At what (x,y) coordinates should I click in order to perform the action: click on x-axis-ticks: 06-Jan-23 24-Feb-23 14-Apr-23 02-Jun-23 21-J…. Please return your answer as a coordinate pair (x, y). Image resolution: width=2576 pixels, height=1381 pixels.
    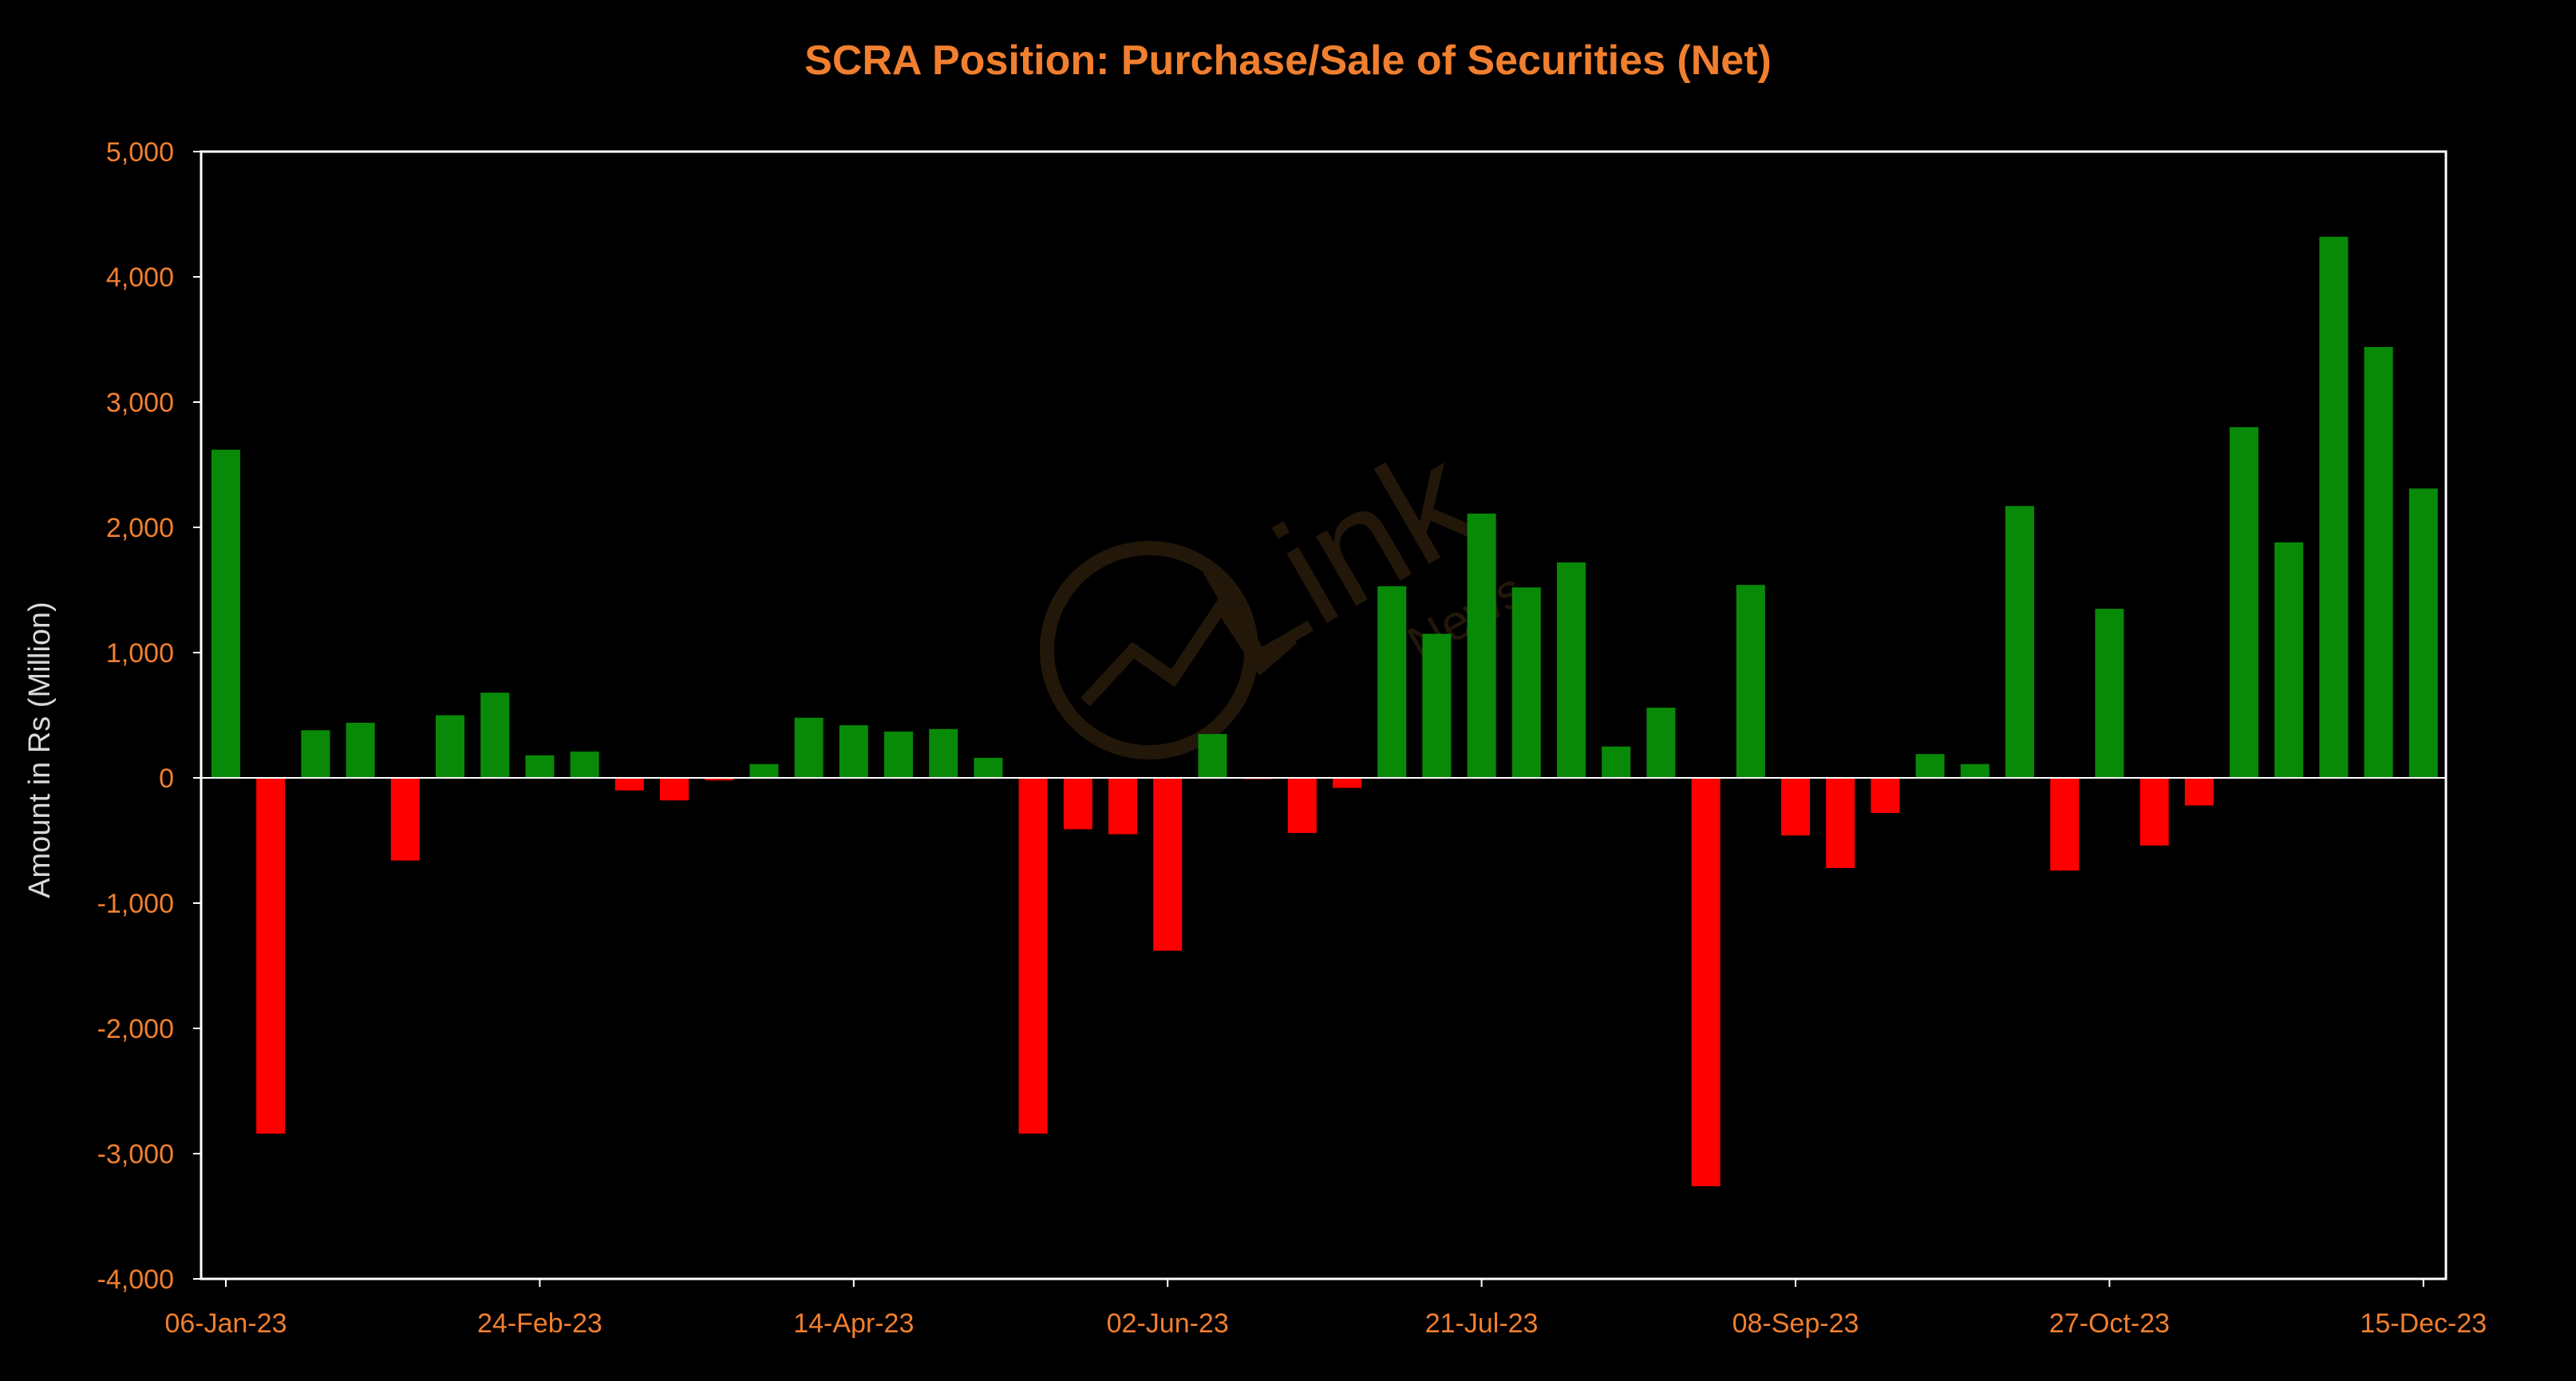
    Looking at the image, I should click on (1325, 1309).